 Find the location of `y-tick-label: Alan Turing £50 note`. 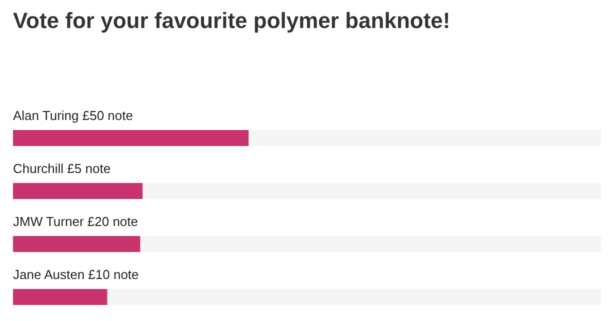

y-tick-label: Alan Turing £50 note is located at coordinates (73, 115).